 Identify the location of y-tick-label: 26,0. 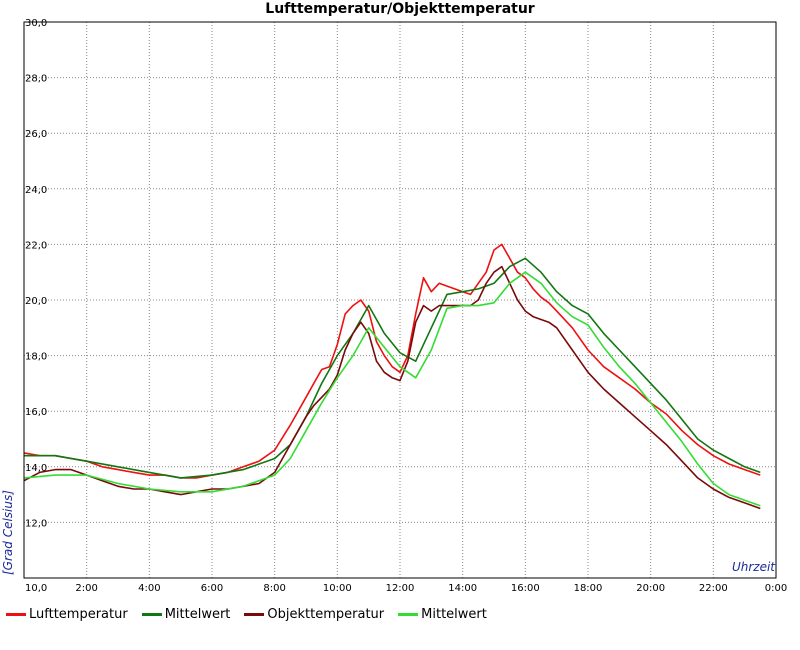
(36, 134).